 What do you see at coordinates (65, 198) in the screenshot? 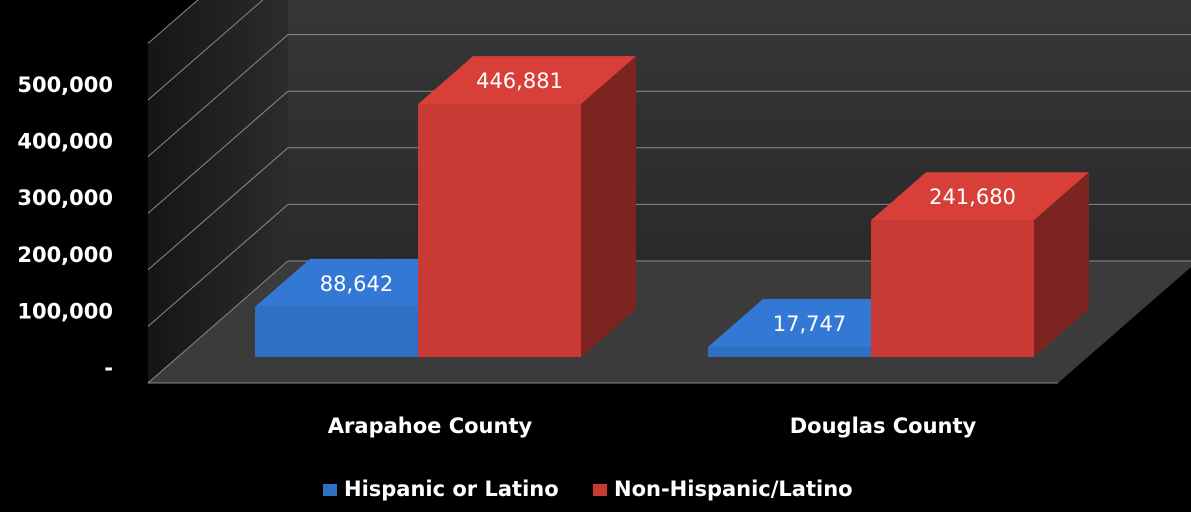
I see `y-tick-label: 300,000` at bounding box center [65, 198].